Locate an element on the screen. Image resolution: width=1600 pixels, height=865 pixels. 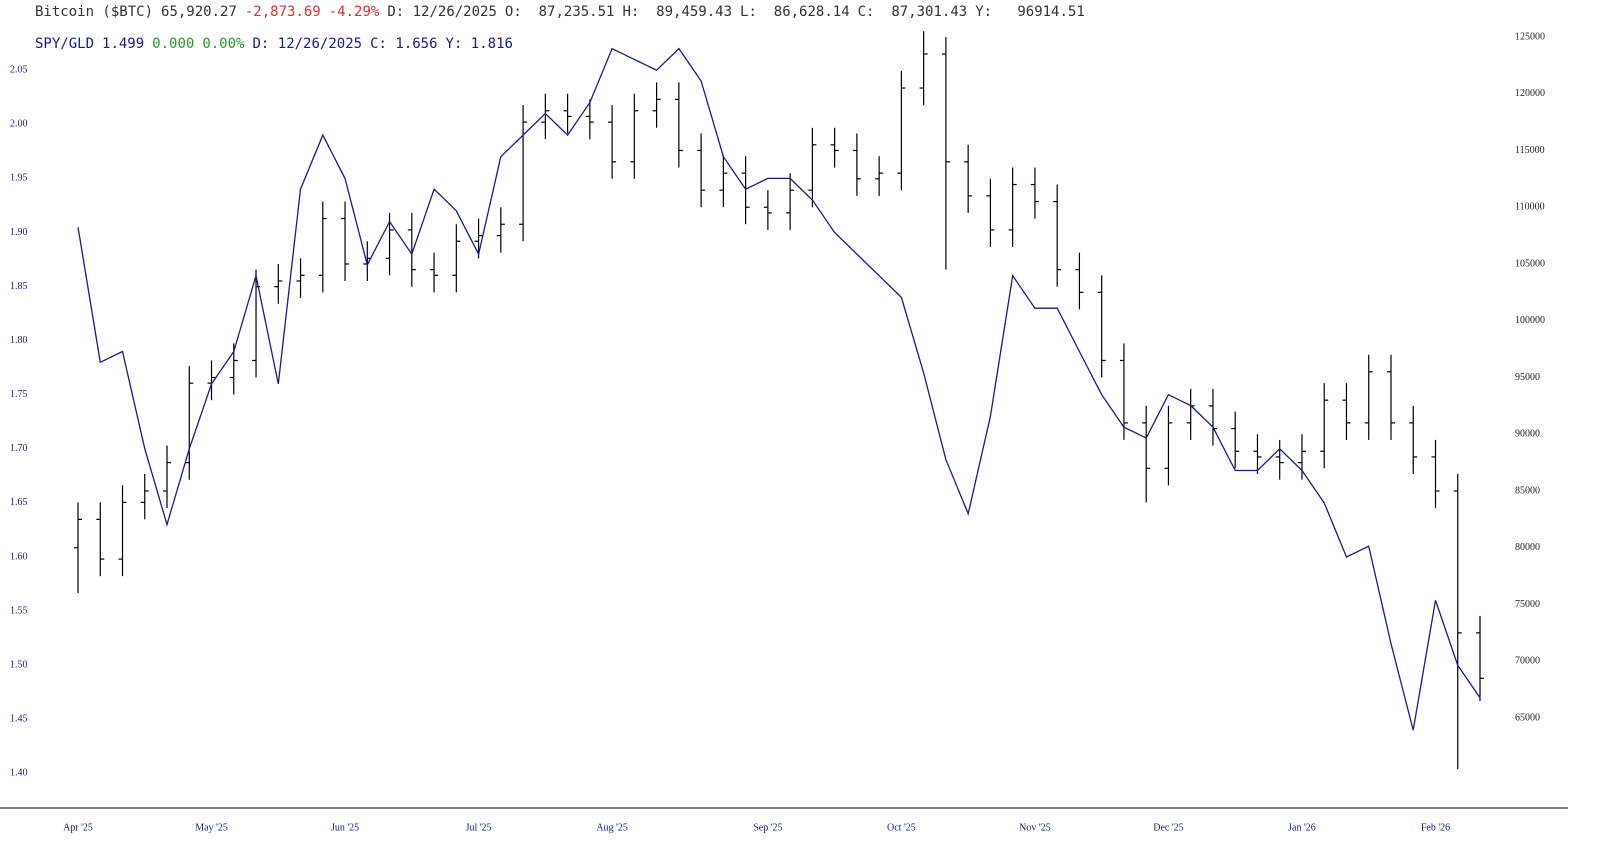
y-tick-label: 1.80 is located at coordinates (19, 340).